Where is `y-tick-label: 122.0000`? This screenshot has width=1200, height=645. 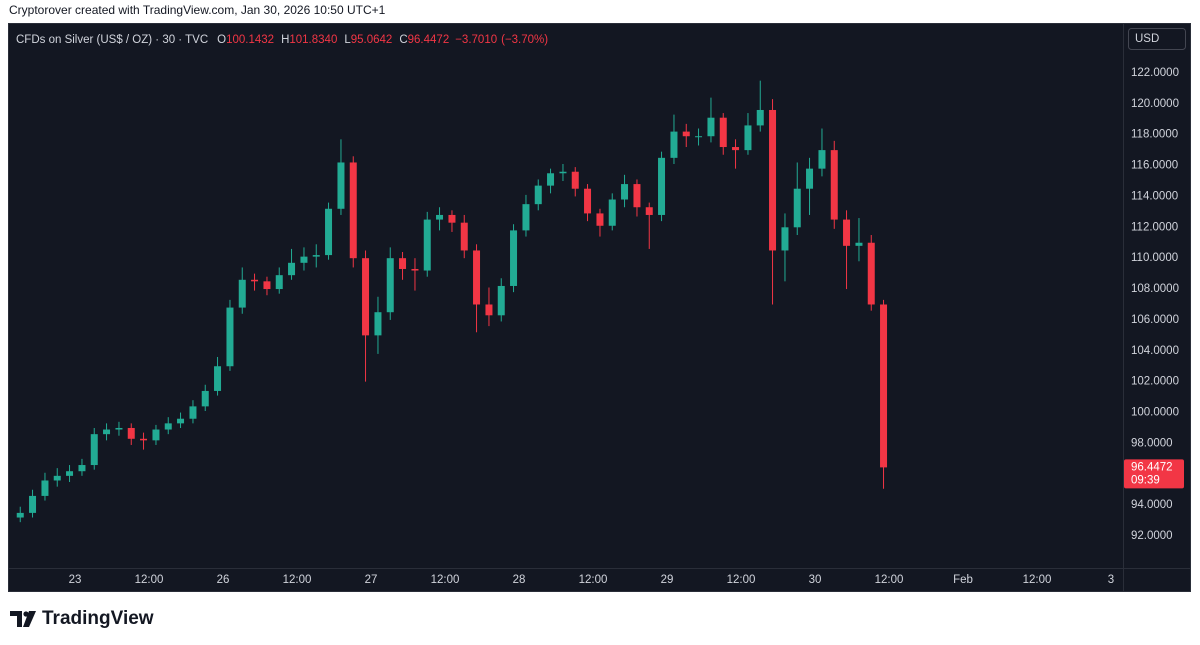
y-tick-label: 122.0000 is located at coordinates (1155, 73).